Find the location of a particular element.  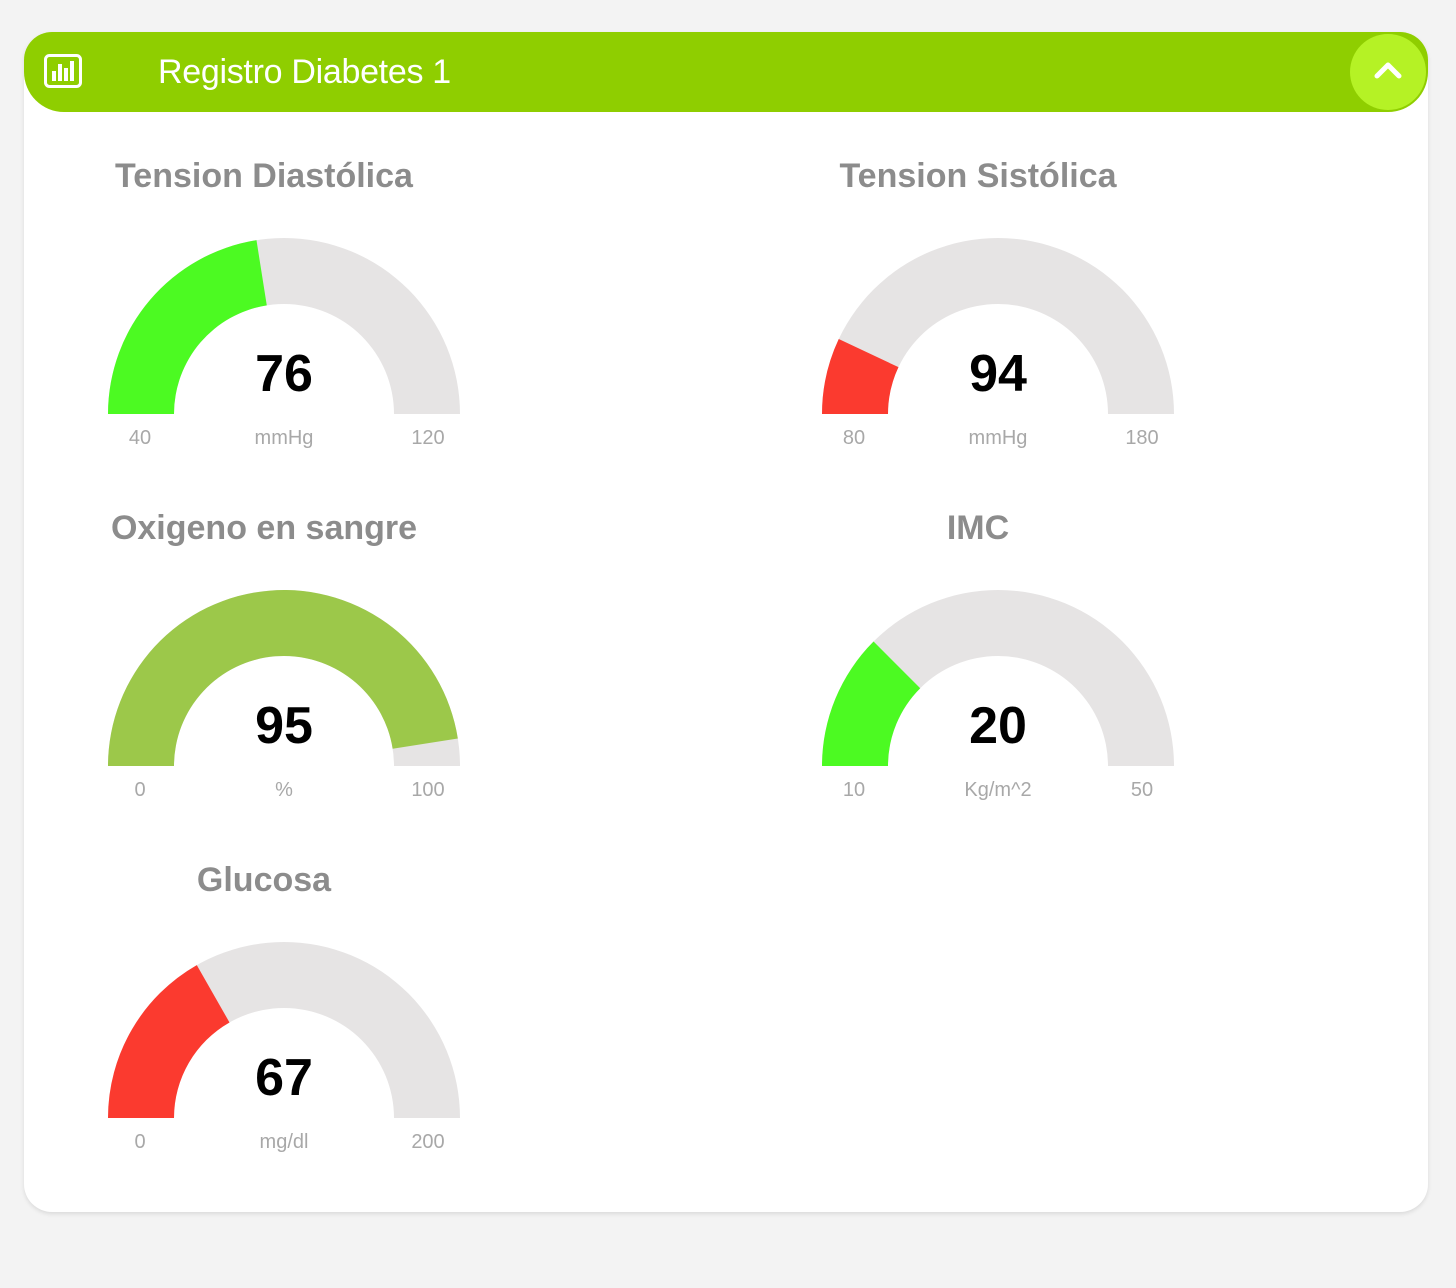

gauge-oxigeno-en-sangre: Oxigeno en sangre 95 0 % 100 is located at coordinates (264, 673).